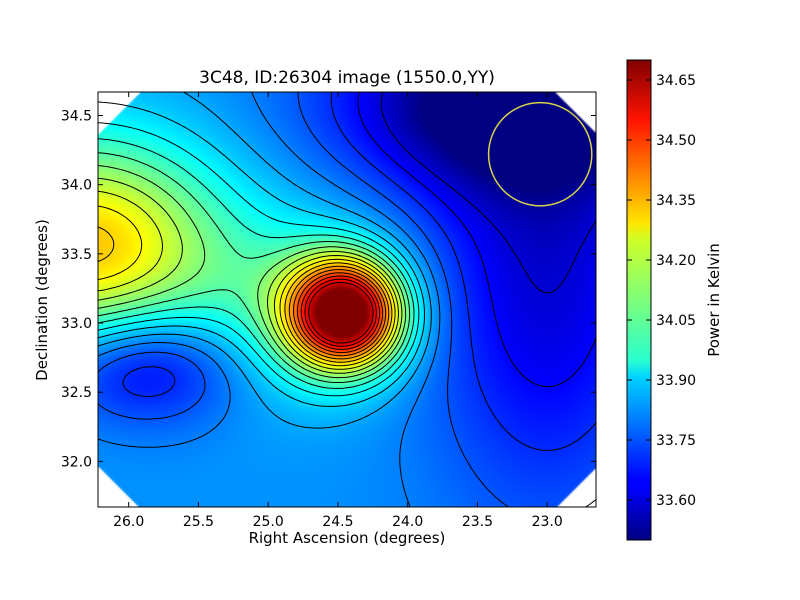  What do you see at coordinates (347, 538) in the screenshot?
I see `x-axis-label: Right Ascension (degrees)` at bounding box center [347, 538].